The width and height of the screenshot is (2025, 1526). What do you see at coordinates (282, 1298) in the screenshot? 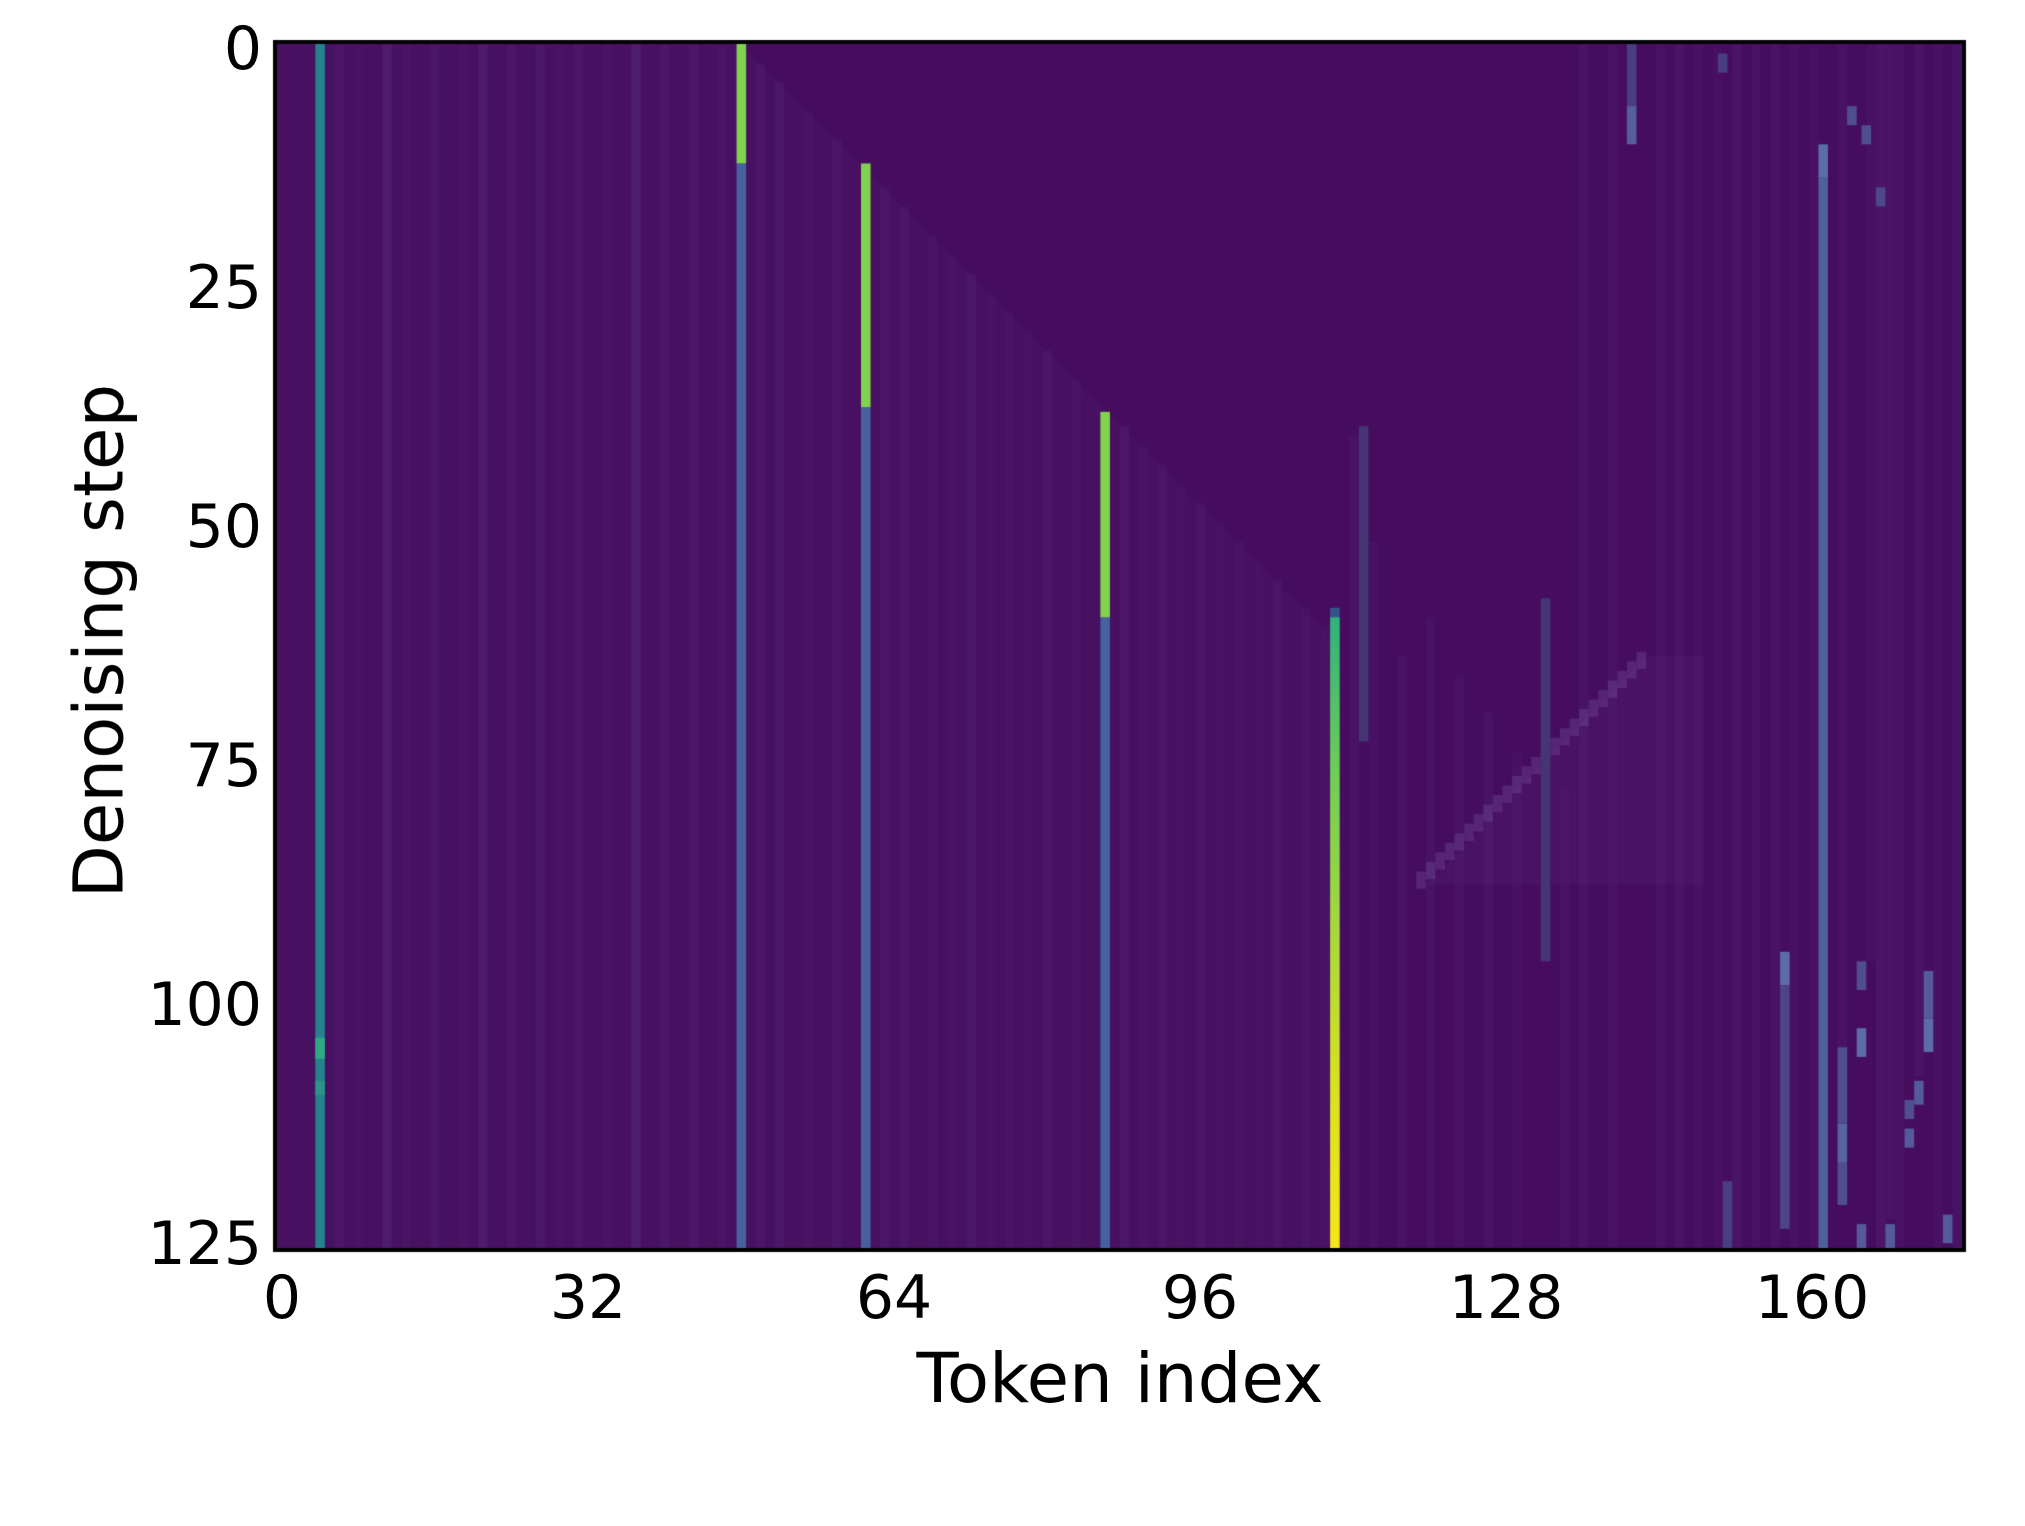
I see `x-tick-0: 0` at bounding box center [282, 1298].